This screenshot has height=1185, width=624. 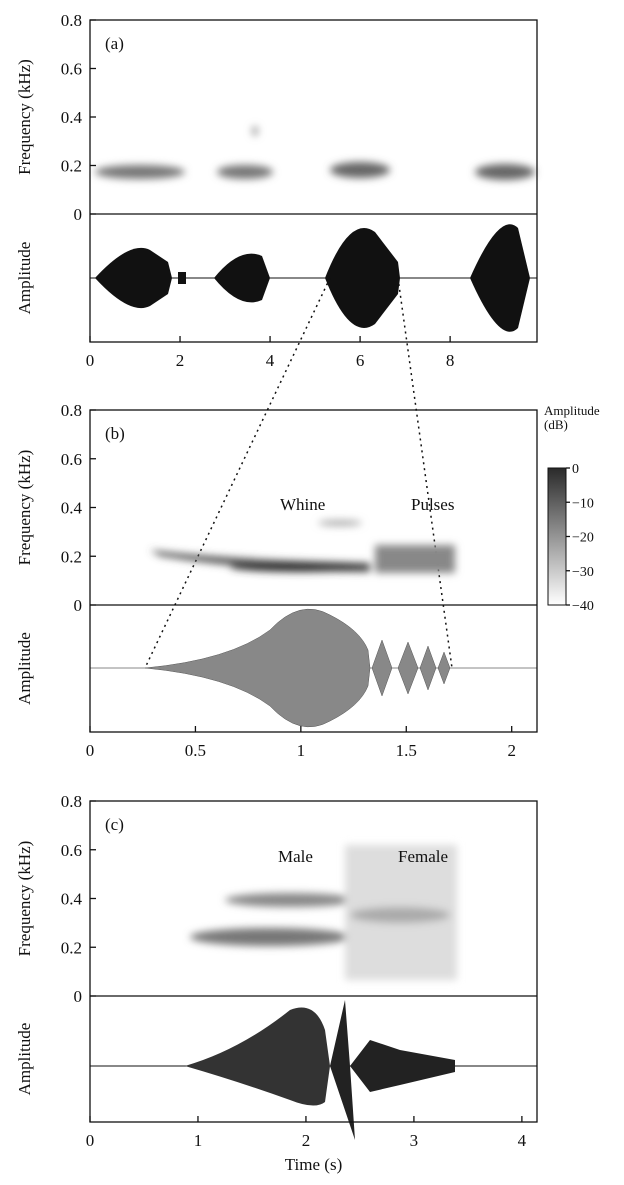 I want to click on annotation: Whine, so click(x=302, y=504).